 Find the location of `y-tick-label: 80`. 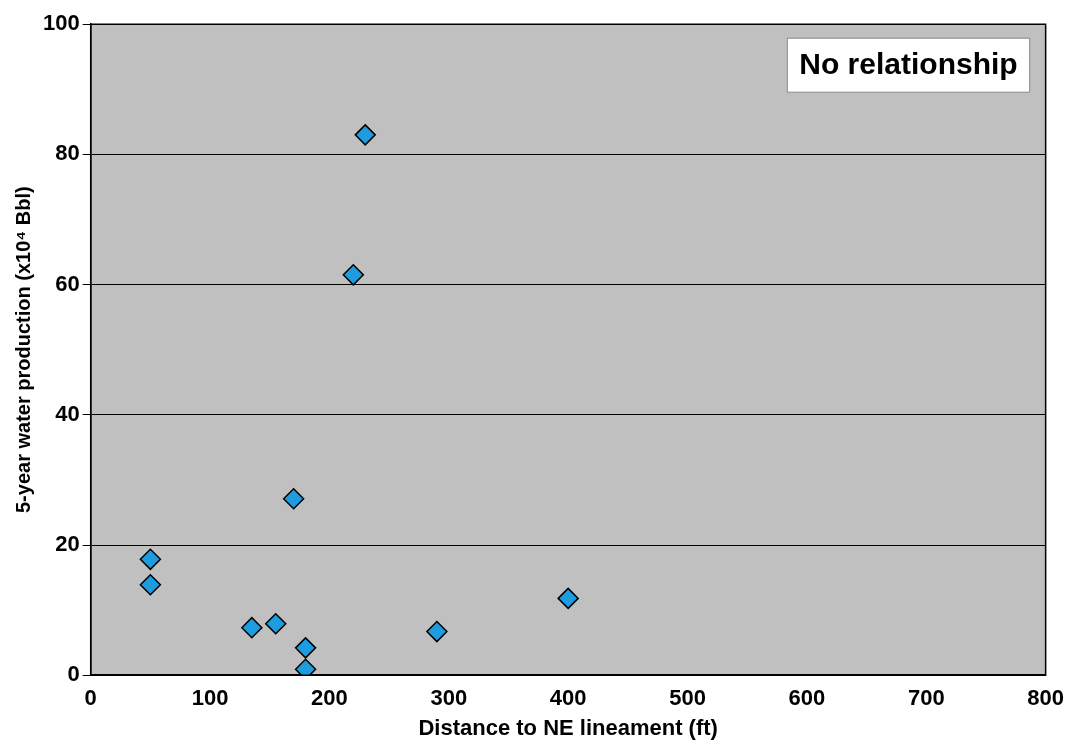

y-tick-label: 80 is located at coordinates (67, 153).